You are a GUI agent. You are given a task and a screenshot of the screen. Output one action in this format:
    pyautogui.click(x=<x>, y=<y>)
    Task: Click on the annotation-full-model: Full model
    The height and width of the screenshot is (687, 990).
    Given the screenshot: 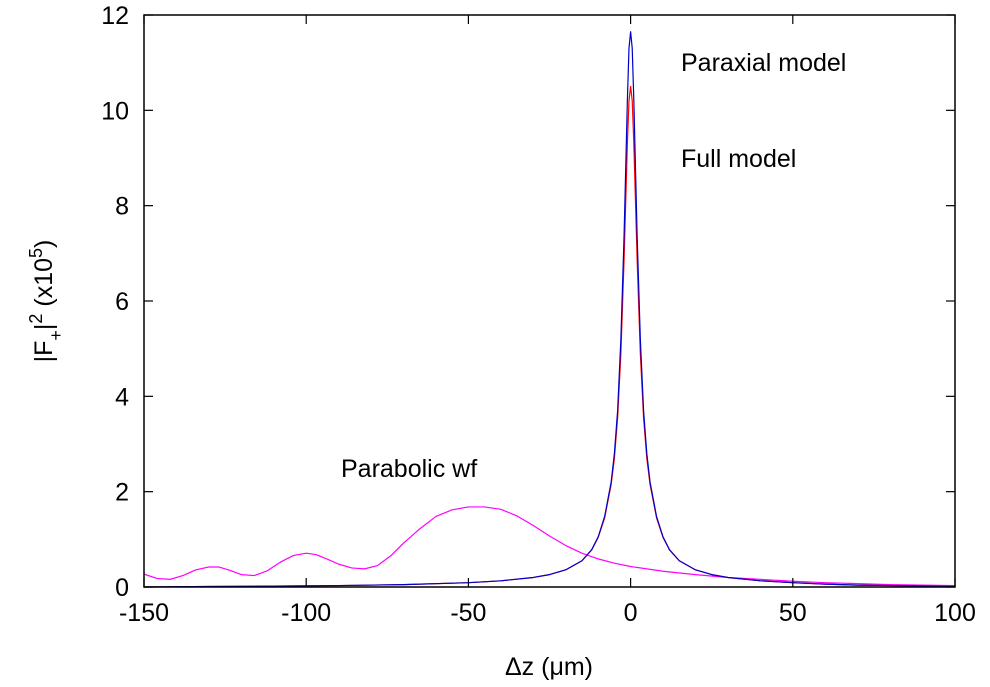 What is the action you would take?
    pyautogui.click(x=738, y=159)
    